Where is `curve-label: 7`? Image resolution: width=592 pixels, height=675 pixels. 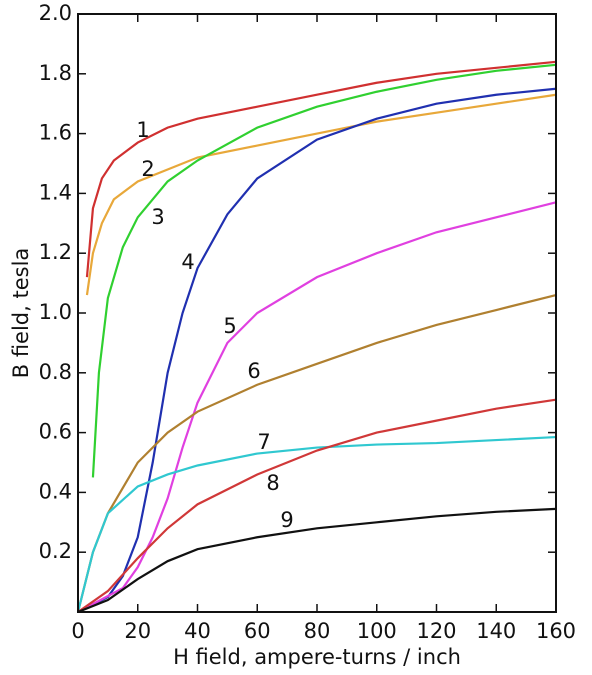
curve-label: 7 is located at coordinates (263, 442).